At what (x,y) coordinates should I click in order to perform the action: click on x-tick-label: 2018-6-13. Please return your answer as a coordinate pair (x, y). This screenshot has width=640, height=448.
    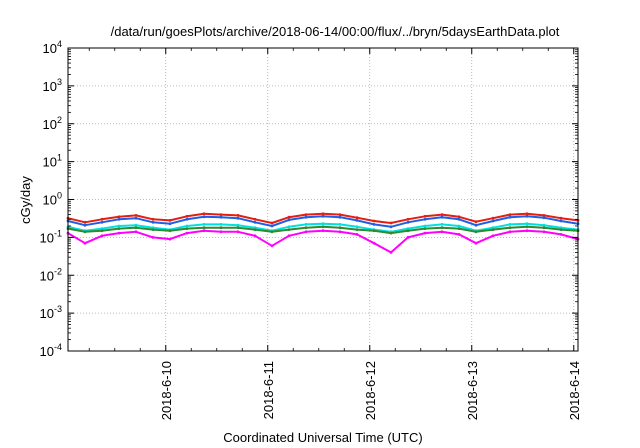
    Looking at the image, I should click on (472, 390).